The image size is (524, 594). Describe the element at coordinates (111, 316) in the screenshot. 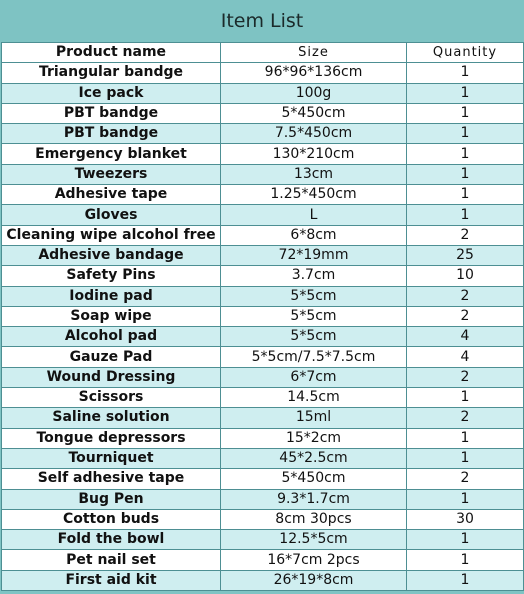

I see `cell-product-name: Soap wipe` at that location.